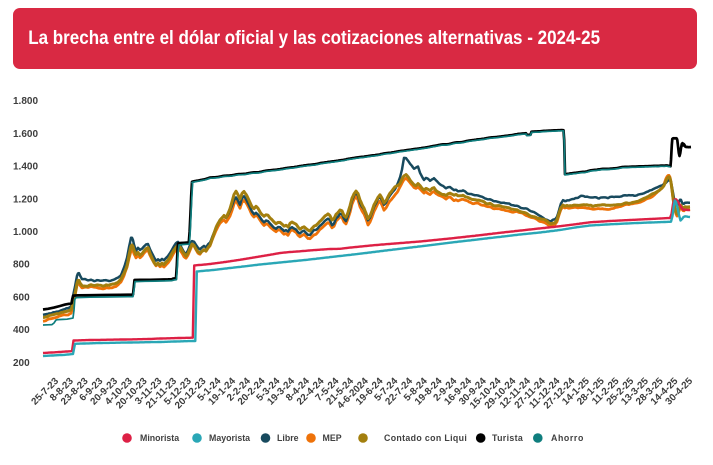 The height and width of the screenshot is (465, 713). What do you see at coordinates (159, 438) in the screenshot?
I see `svg-text: Minorista` at bounding box center [159, 438].